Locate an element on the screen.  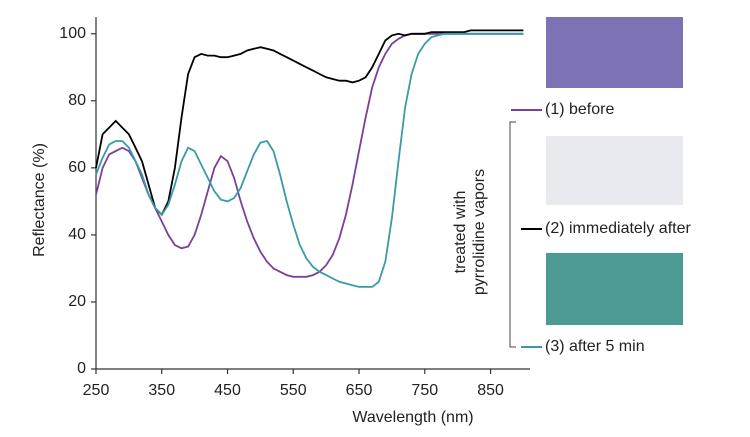
sample-before is located at coordinates (614, 52).